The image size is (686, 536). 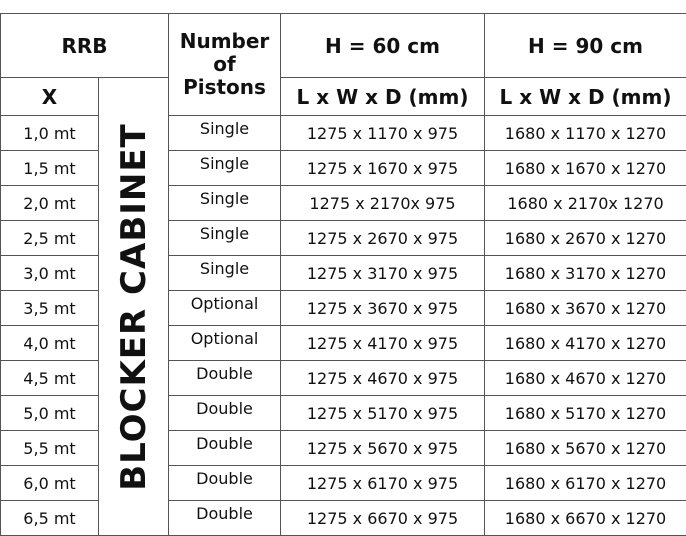 What do you see at coordinates (383, 97) in the screenshot?
I see `dims60-header: L x W x D (mm)` at bounding box center [383, 97].